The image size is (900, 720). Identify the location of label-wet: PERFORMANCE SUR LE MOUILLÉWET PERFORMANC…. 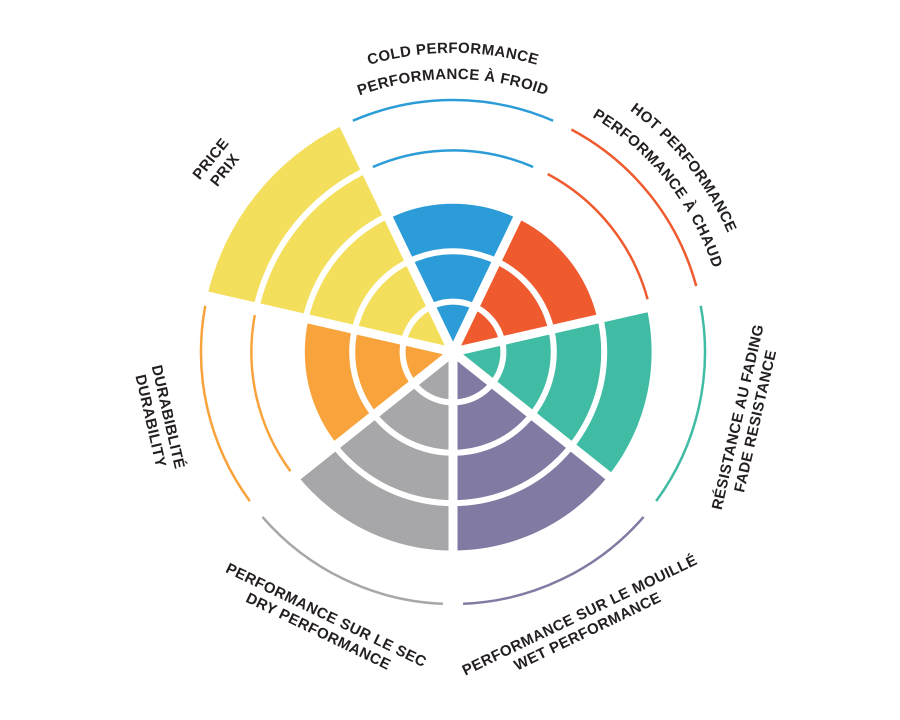
(584, 624).